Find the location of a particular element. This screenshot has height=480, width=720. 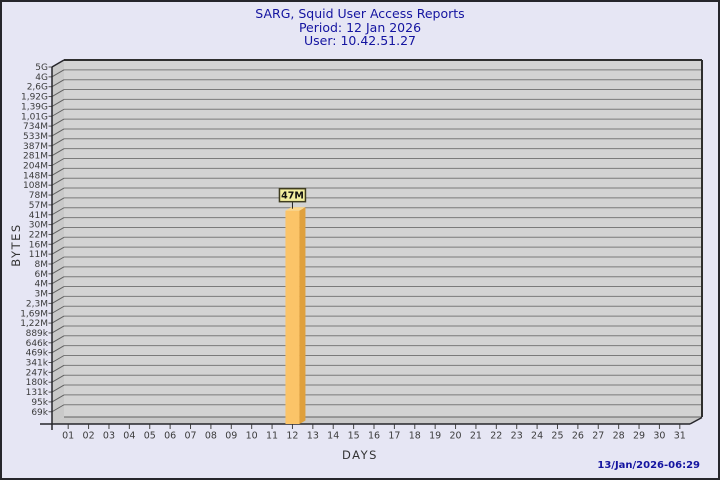

x-tick-label: 25 is located at coordinates (557, 436).